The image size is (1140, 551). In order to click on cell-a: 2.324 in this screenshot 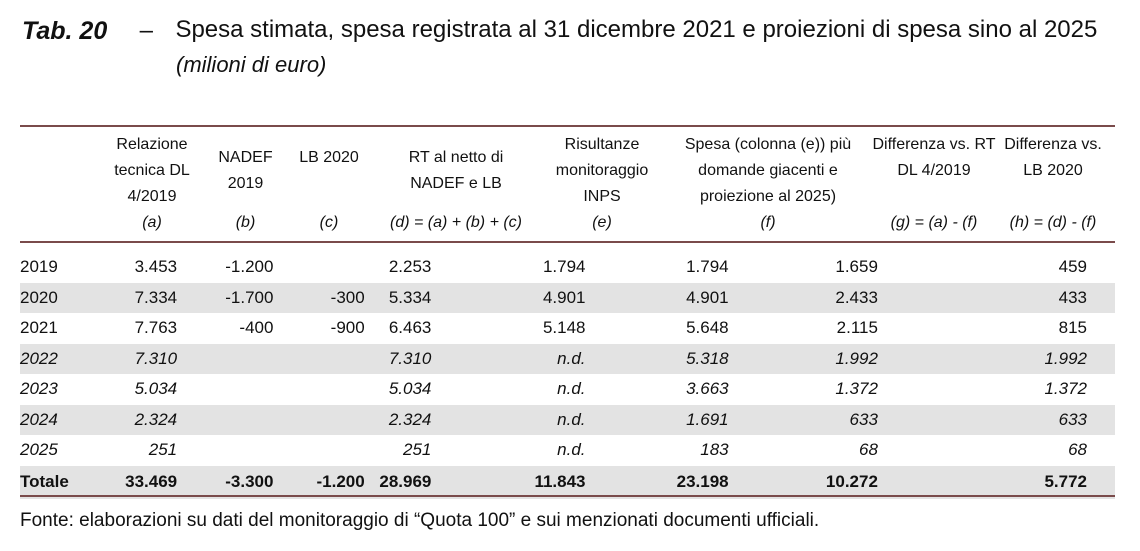, I will do `click(142, 419)`.